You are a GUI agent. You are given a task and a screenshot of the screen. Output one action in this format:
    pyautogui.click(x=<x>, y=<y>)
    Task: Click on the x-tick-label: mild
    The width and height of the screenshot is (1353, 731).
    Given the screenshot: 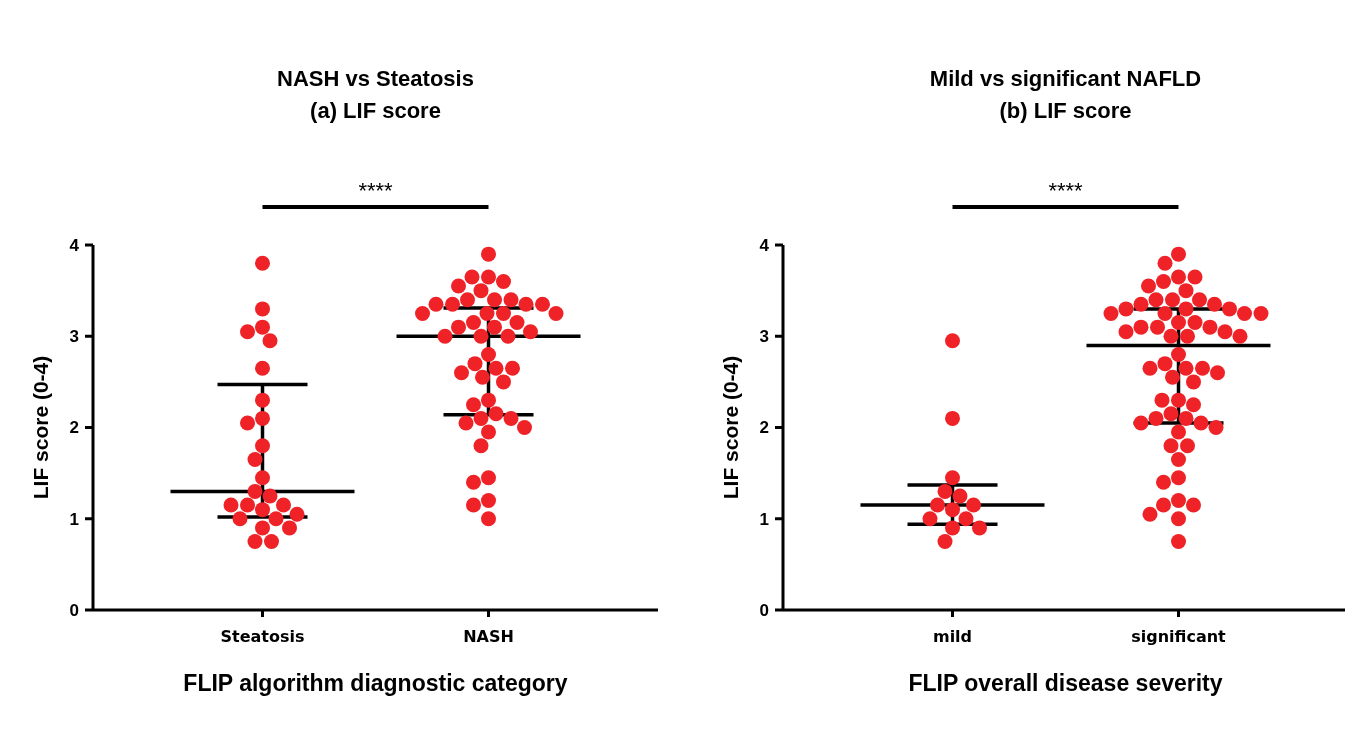 What is the action you would take?
    pyautogui.click(x=952, y=636)
    